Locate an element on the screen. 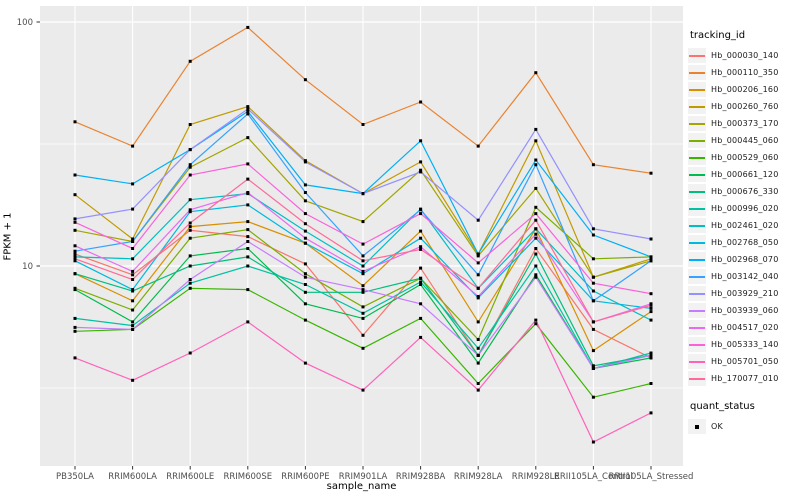 This screenshot has width=800, height=500. legend-item-Hb_000996_020: Hb_000996_020 is located at coordinates (744, 208).